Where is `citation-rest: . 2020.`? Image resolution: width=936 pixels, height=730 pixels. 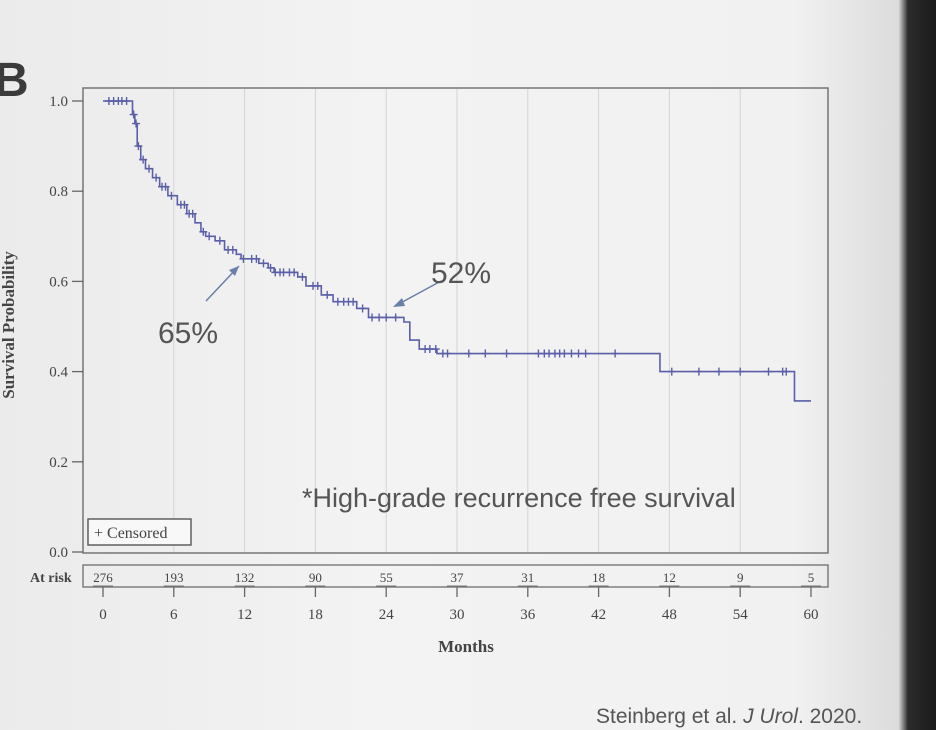
citation-rest: . 2020. is located at coordinates (830, 716).